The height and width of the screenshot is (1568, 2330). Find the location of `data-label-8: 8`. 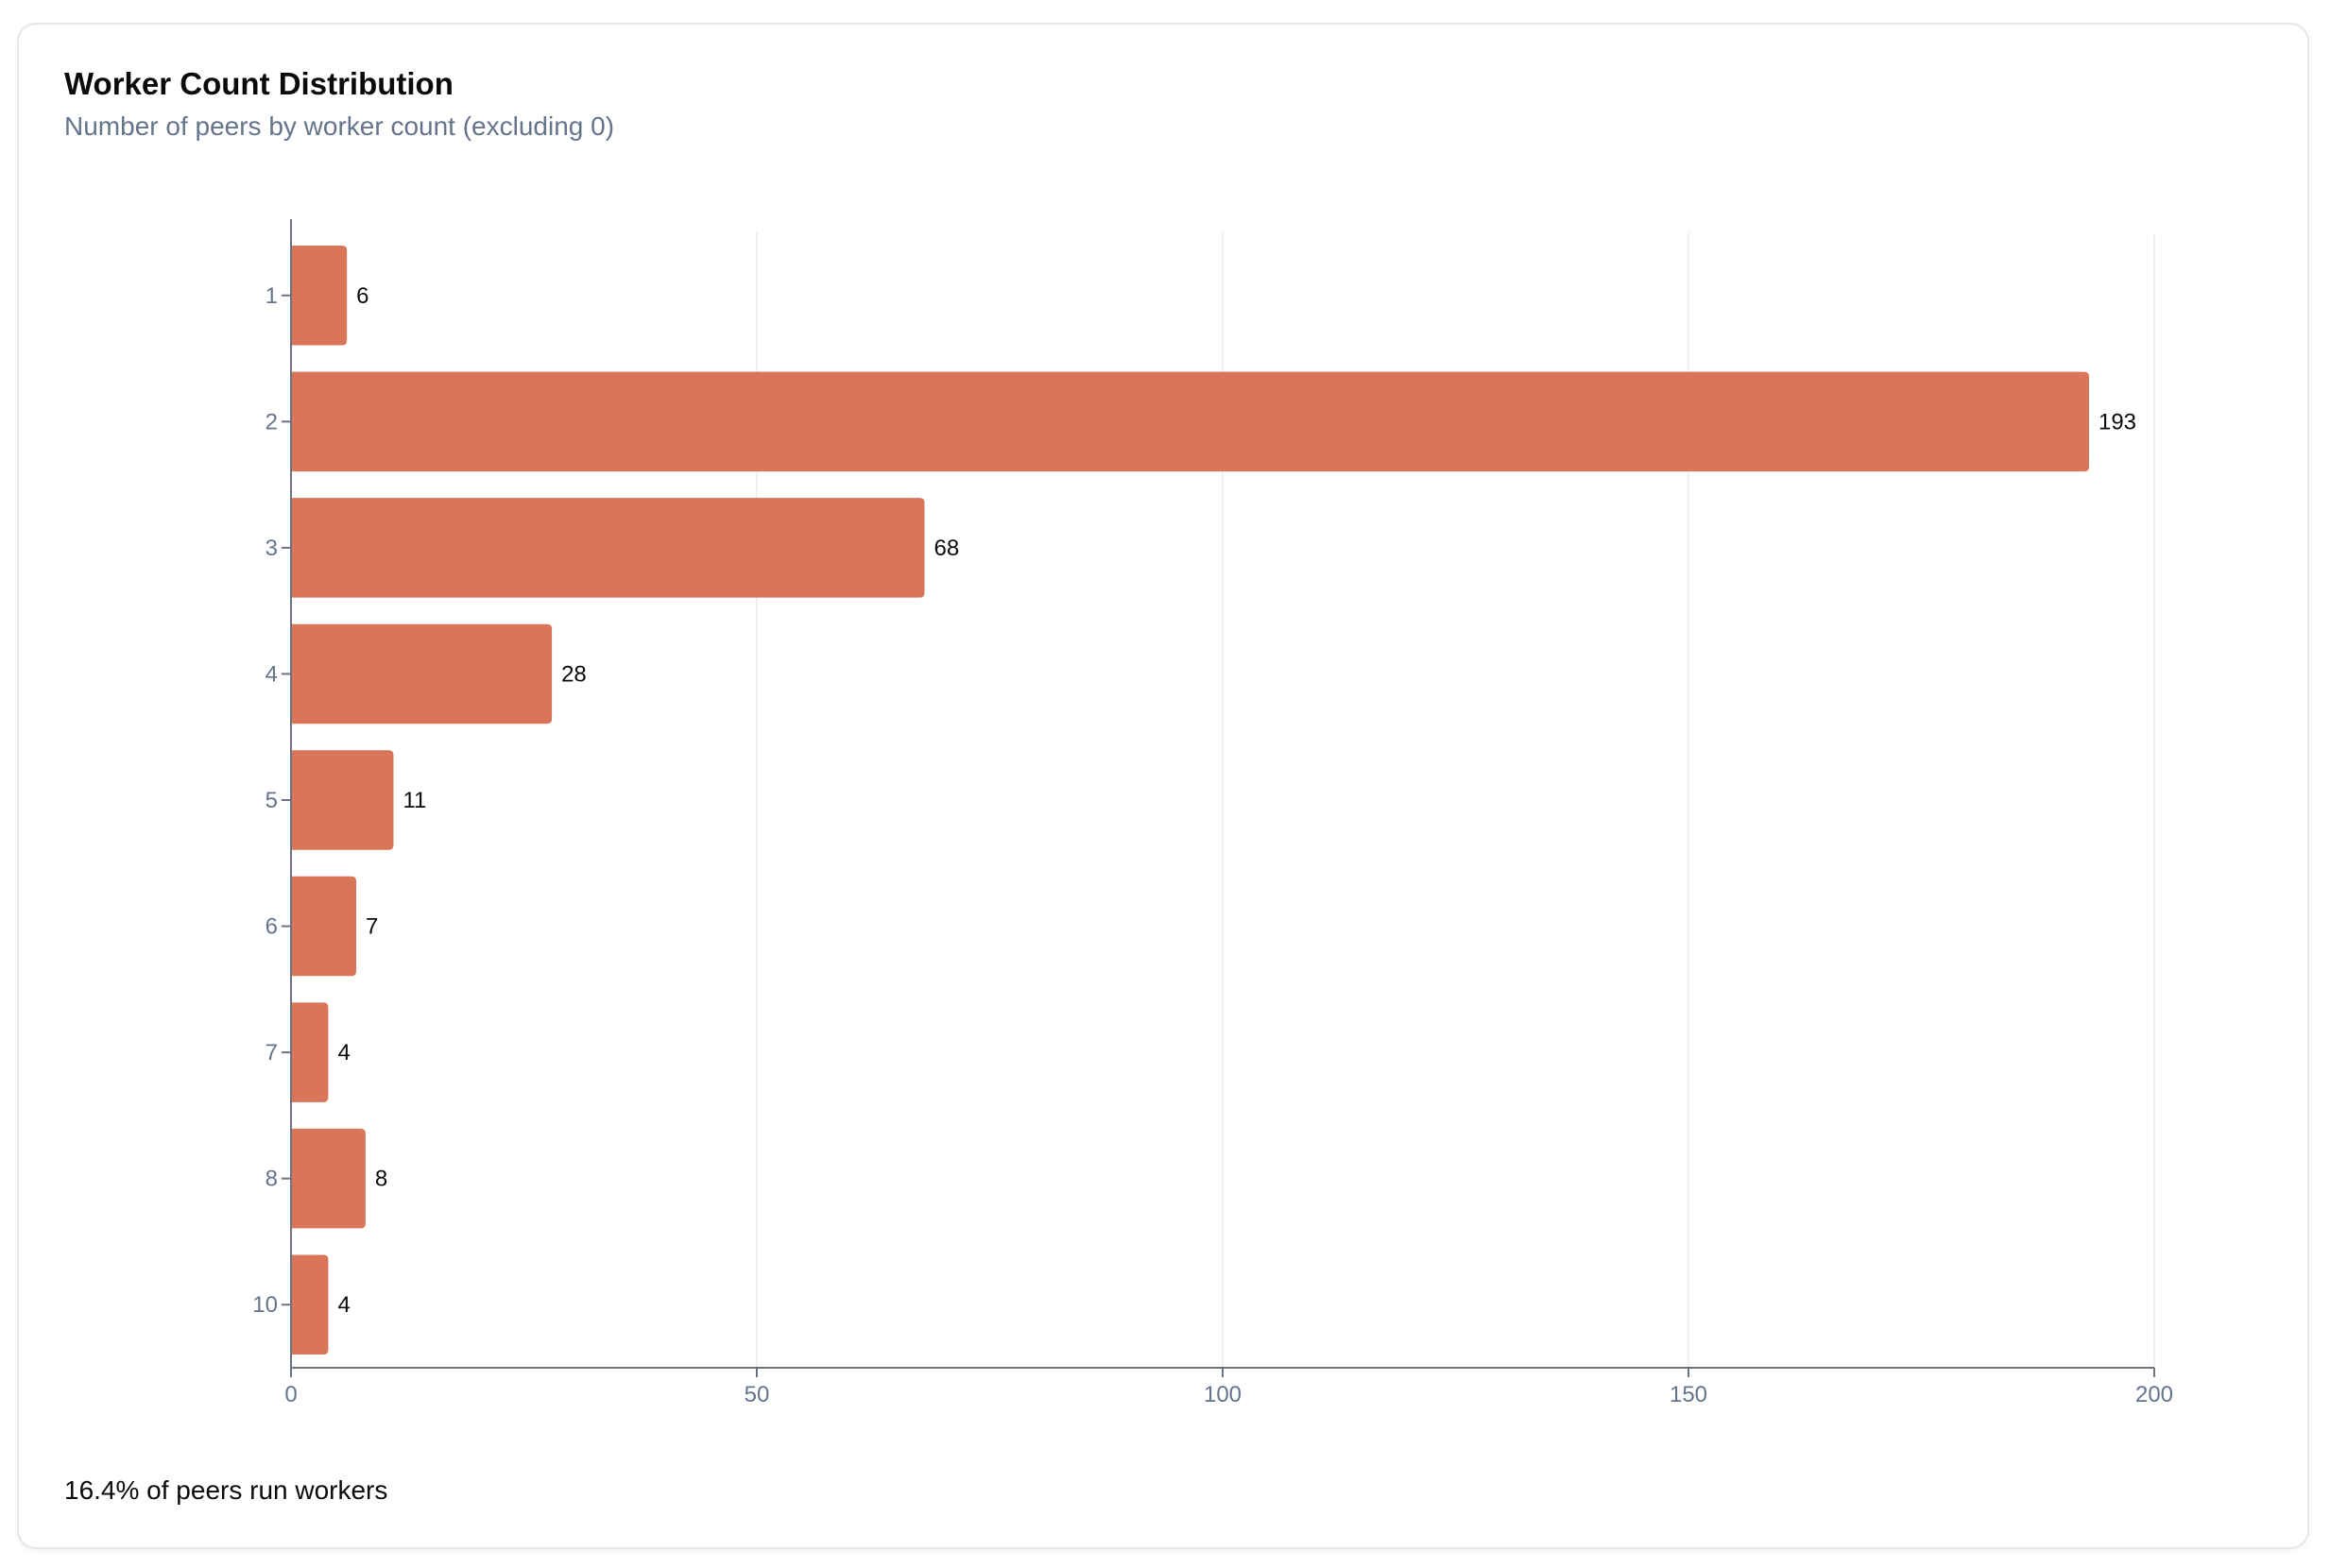

data-label-8: 8 is located at coordinates (381, 1179).